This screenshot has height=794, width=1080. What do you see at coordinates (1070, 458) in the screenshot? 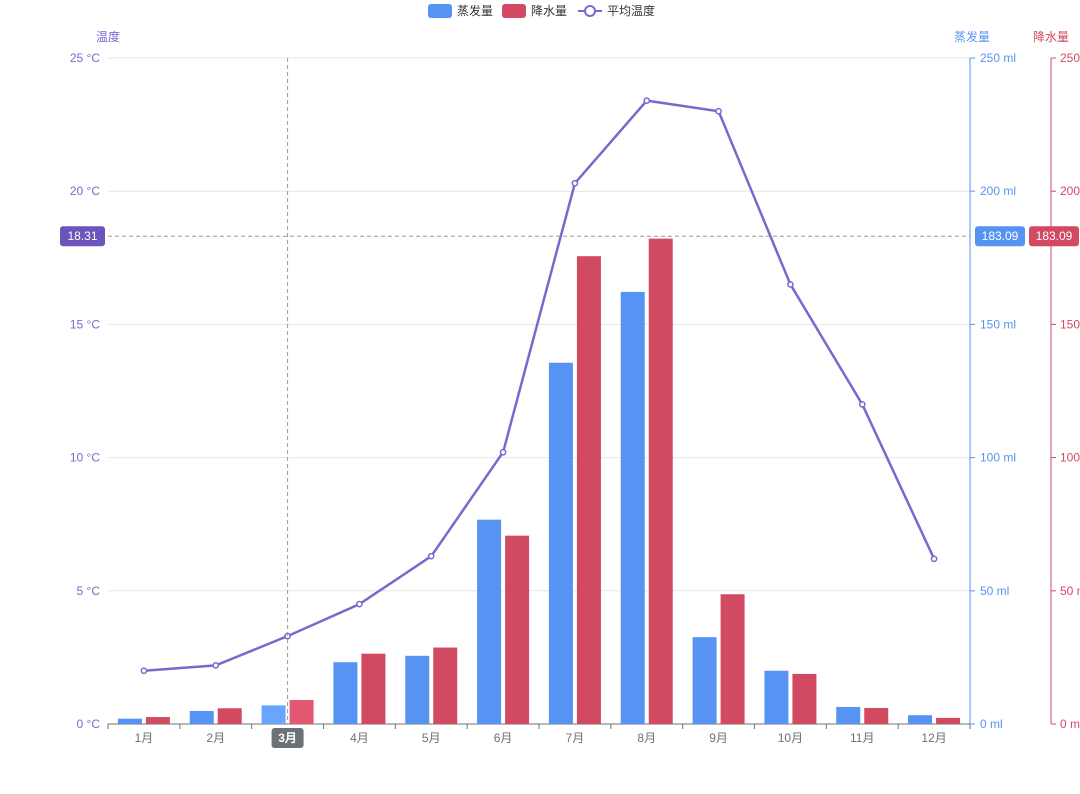
I see `precipitation-tick-label: 100 ml` at bounding box center [1070, 458].